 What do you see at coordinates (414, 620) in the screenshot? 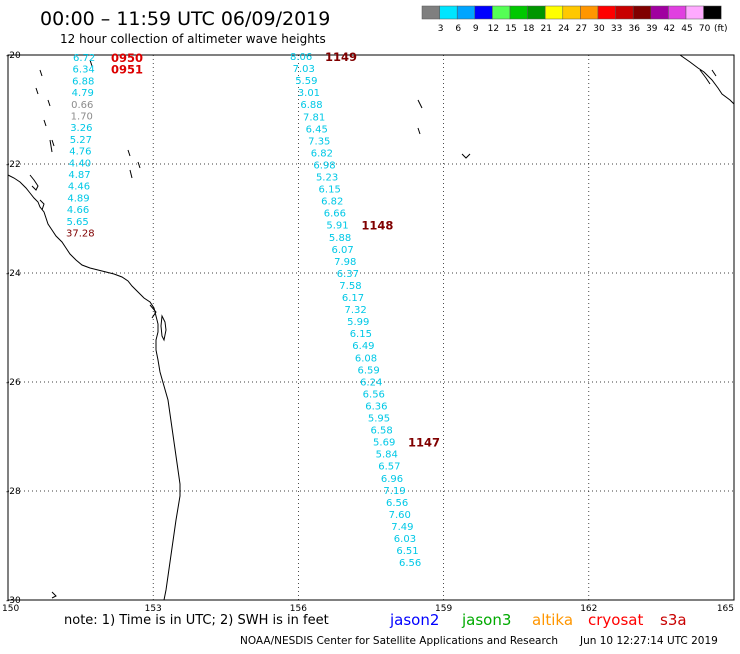
I see `satellite-name-jason2: jason2` at bounding box center [414, 620].